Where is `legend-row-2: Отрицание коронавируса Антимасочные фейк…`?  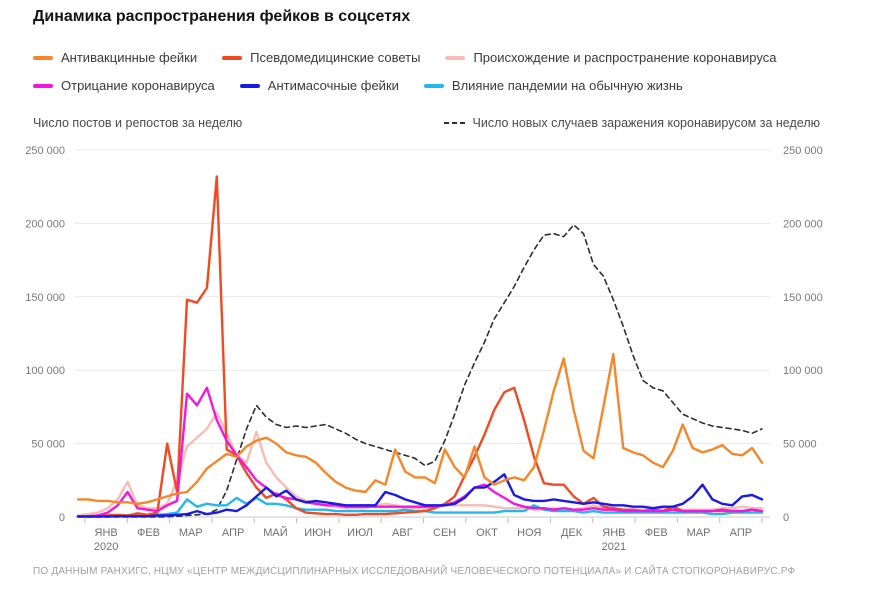 legend-row-2: Отрицание коронавируса Антимасочные фейк… is located at coordinates (417, 85).